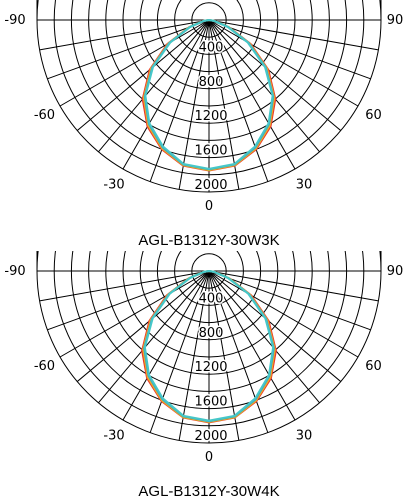  What do you see at coordinates (209, 240) in the screenshot?
I see `chart-caption: AGL-B1312Y-30W3K` at bounding box center [209, 240].